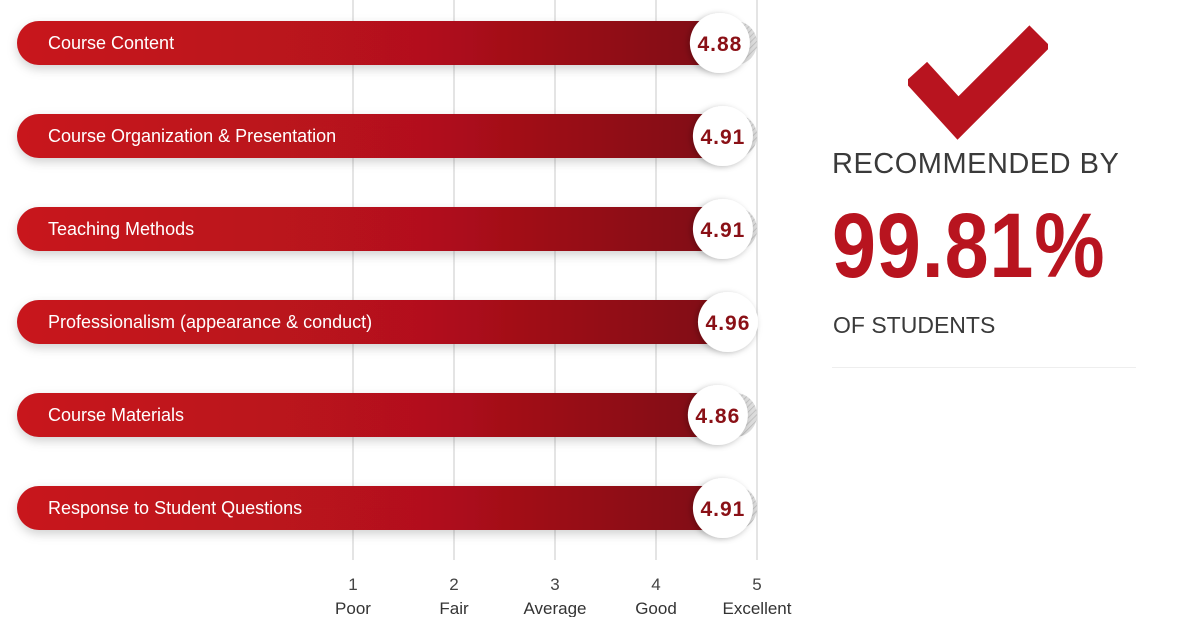 The image size is (1182, 617). What do you see at coordinates (563, 596) in the screenshot?
I see `x-axis: 1 Poor 2 Fair 3 Average 4 Good 5 Excellent` at bounding box center [563, 596].